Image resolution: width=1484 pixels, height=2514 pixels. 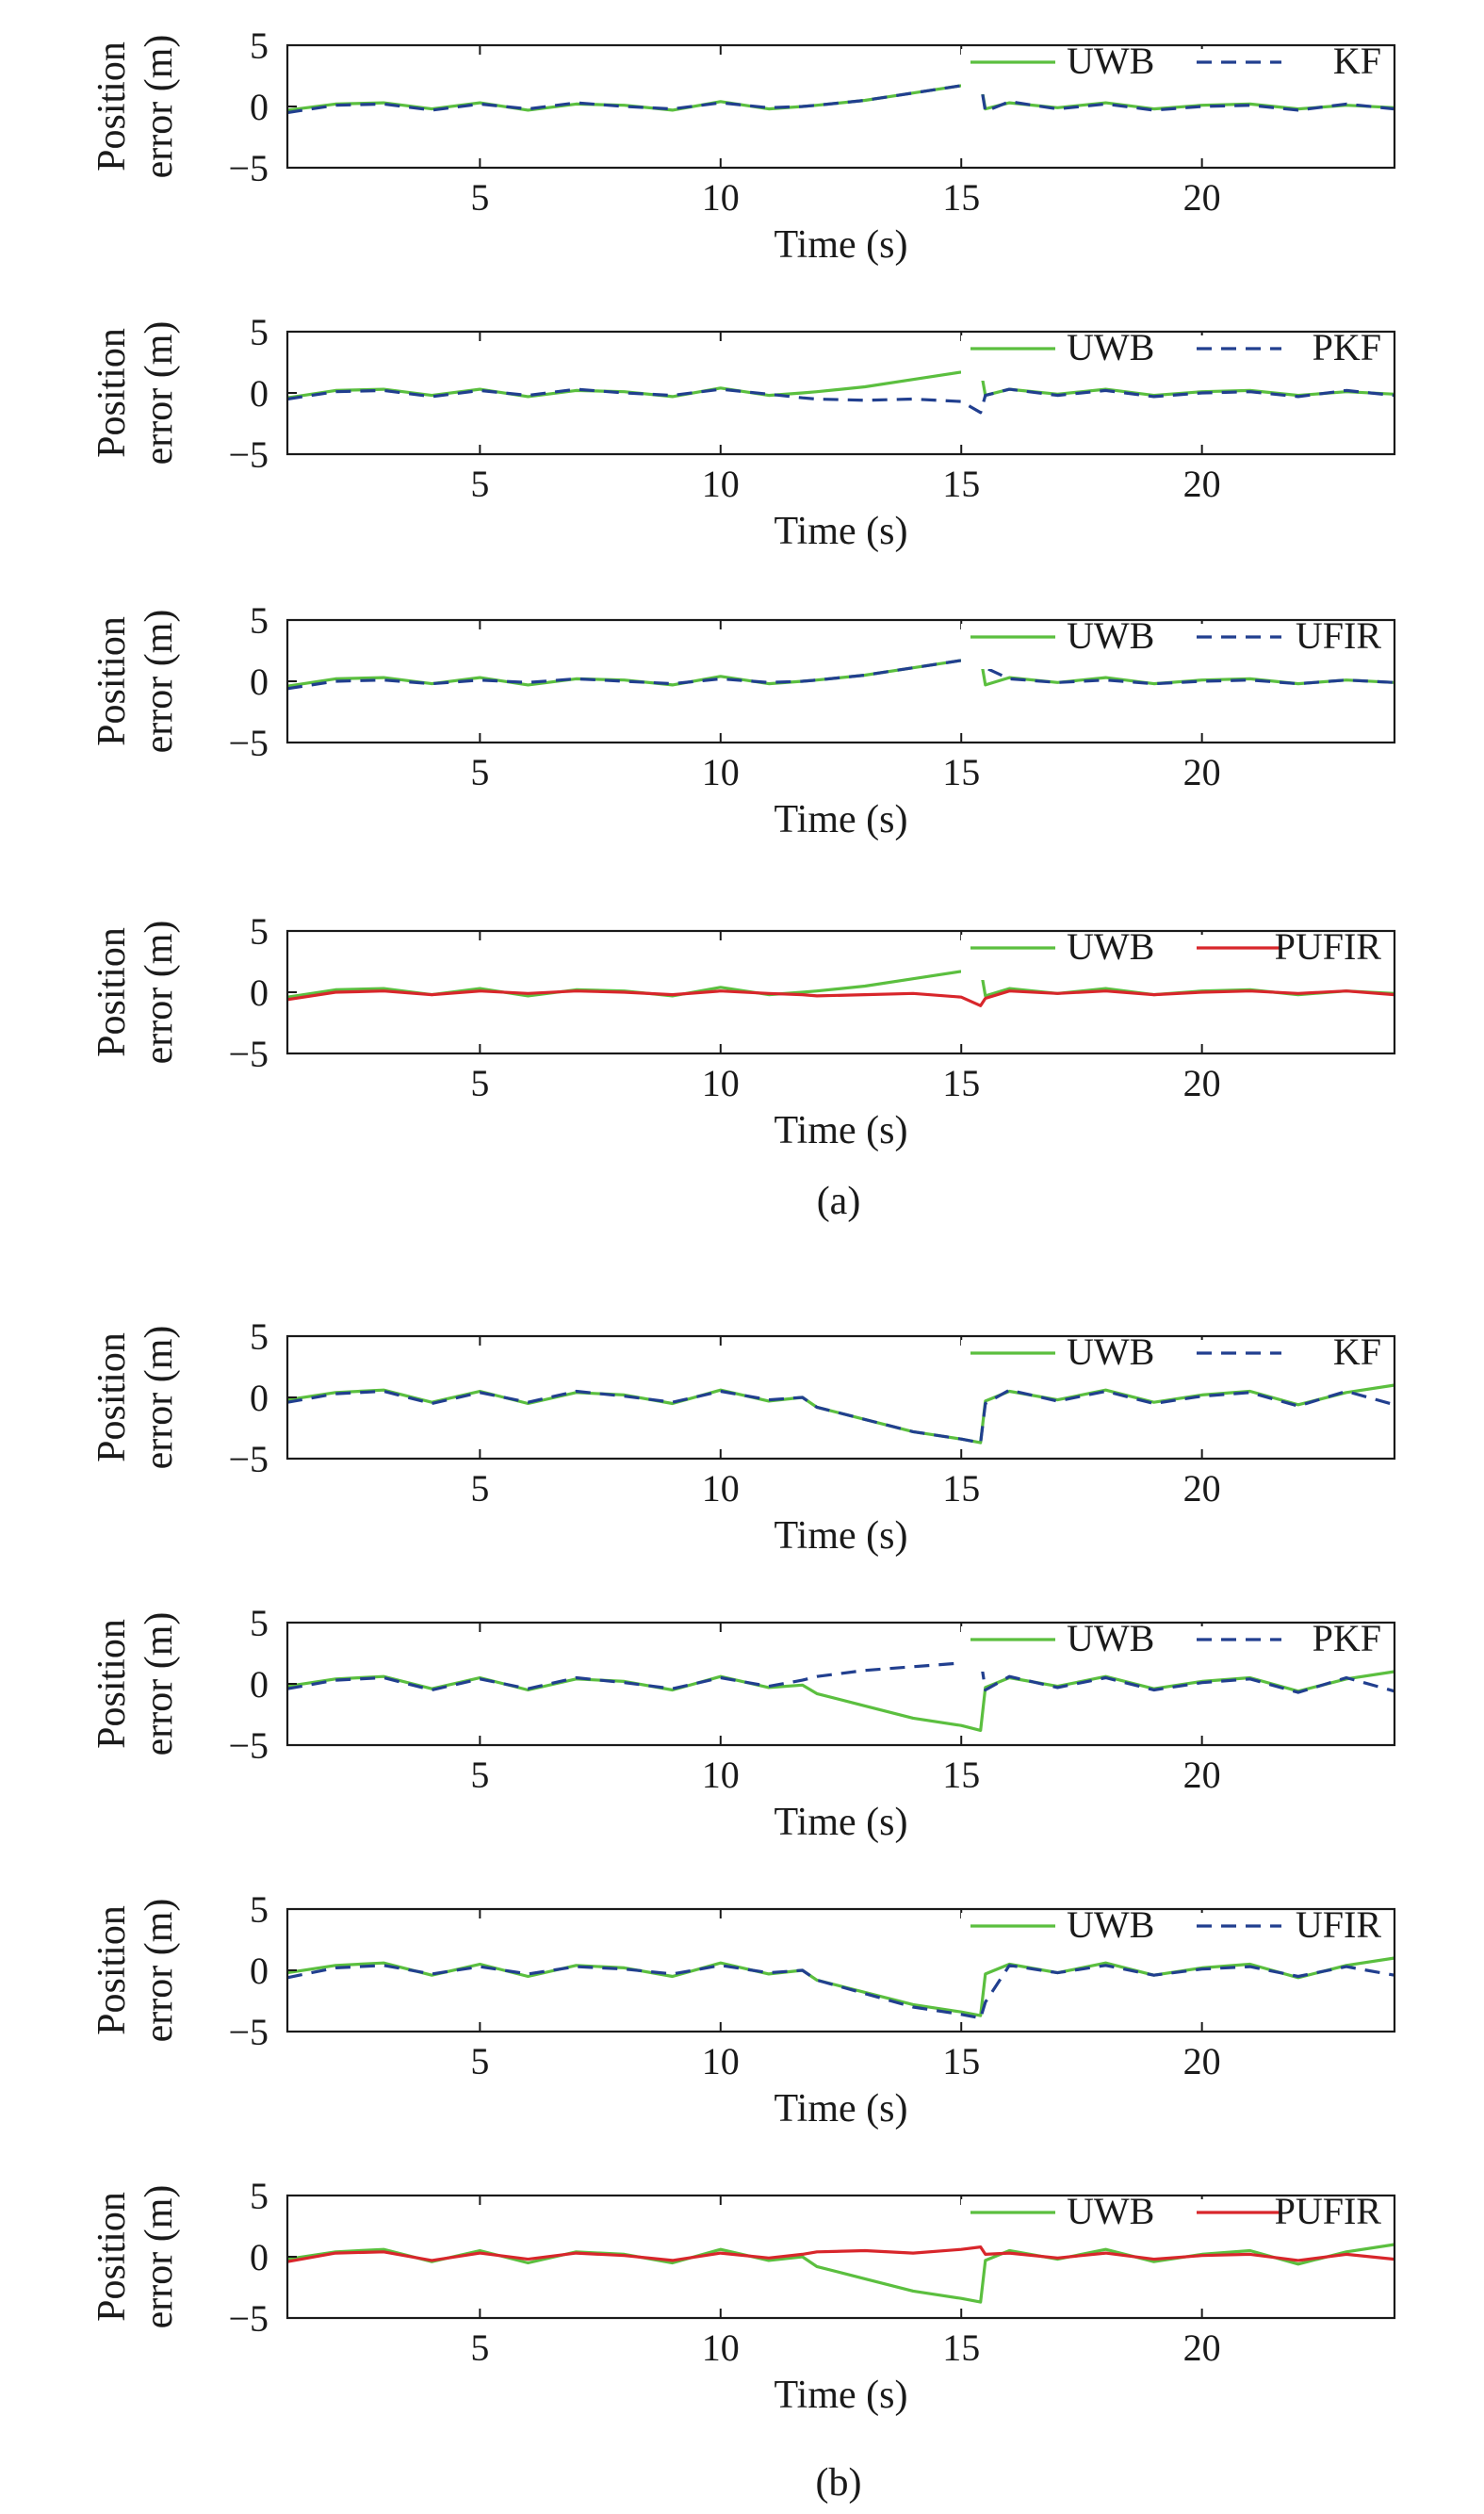 I want to click on legend-label-pkf: PKF, so click(x=1347, y=1638).